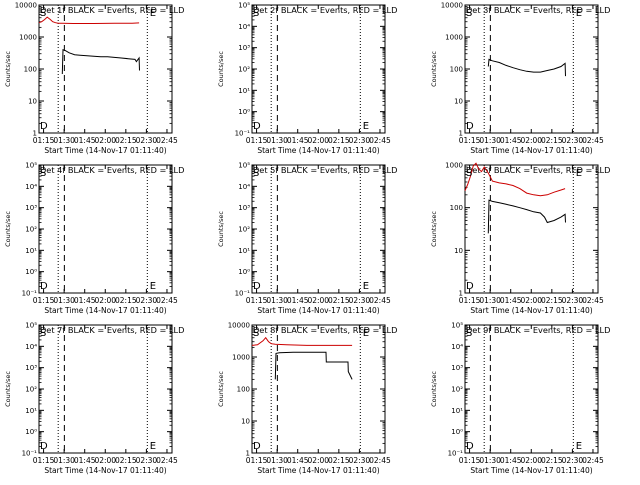 This screenshot has height=485, width=640. Describe the element at coordinates (112, 330) in the screenshot. I see `panel-title: Det 7f BLACK = Events, RED = LLD` at that location.